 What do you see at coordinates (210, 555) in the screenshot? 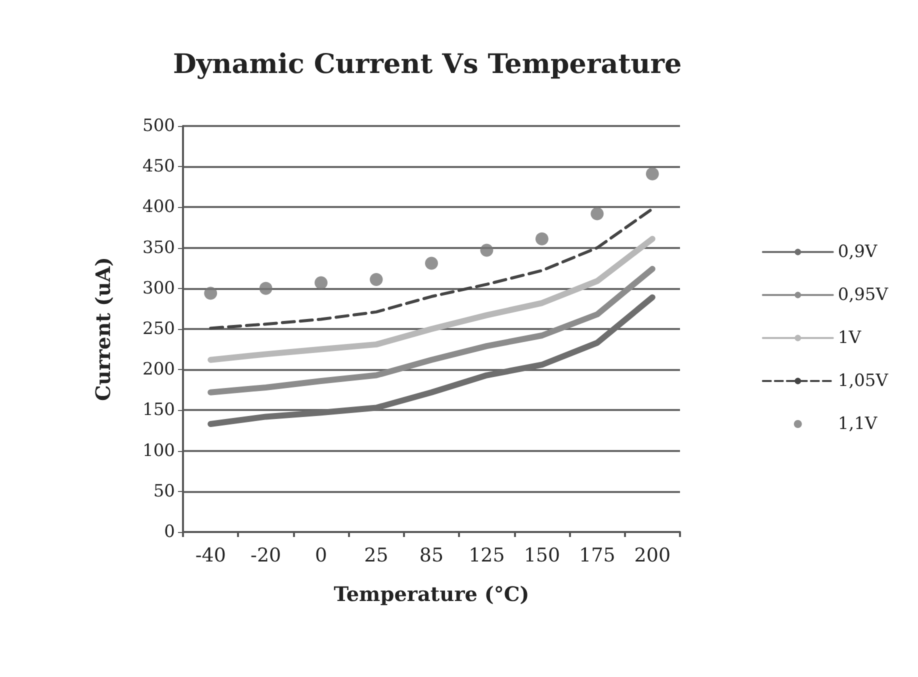
I see `x-tick-label: -40` at bounding box center [210, 555].